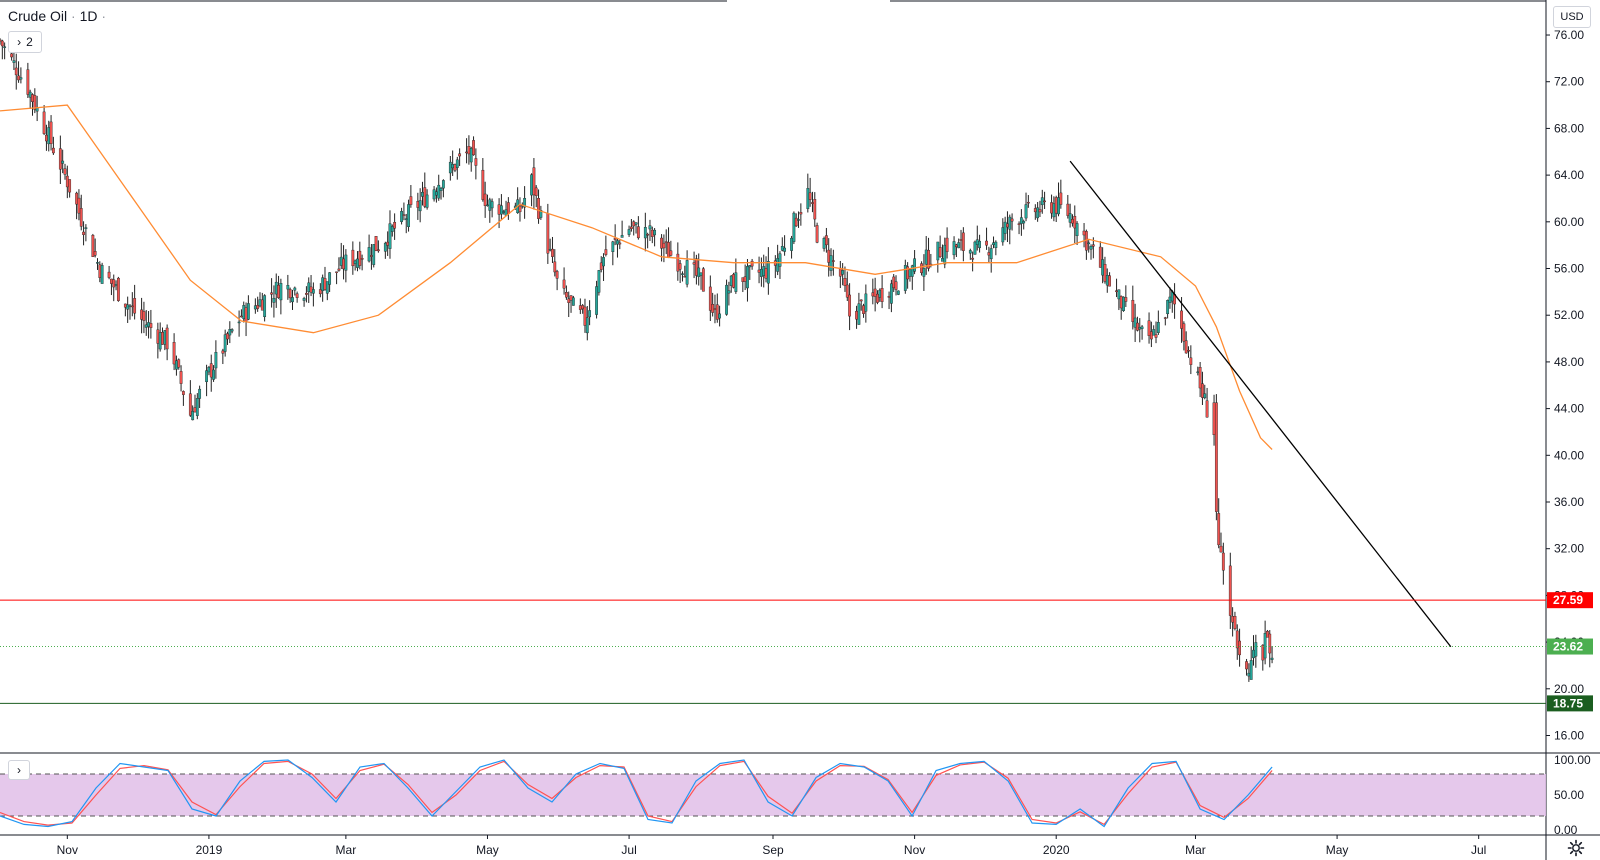  I want to click on oscillator-band, so click(773, 795).